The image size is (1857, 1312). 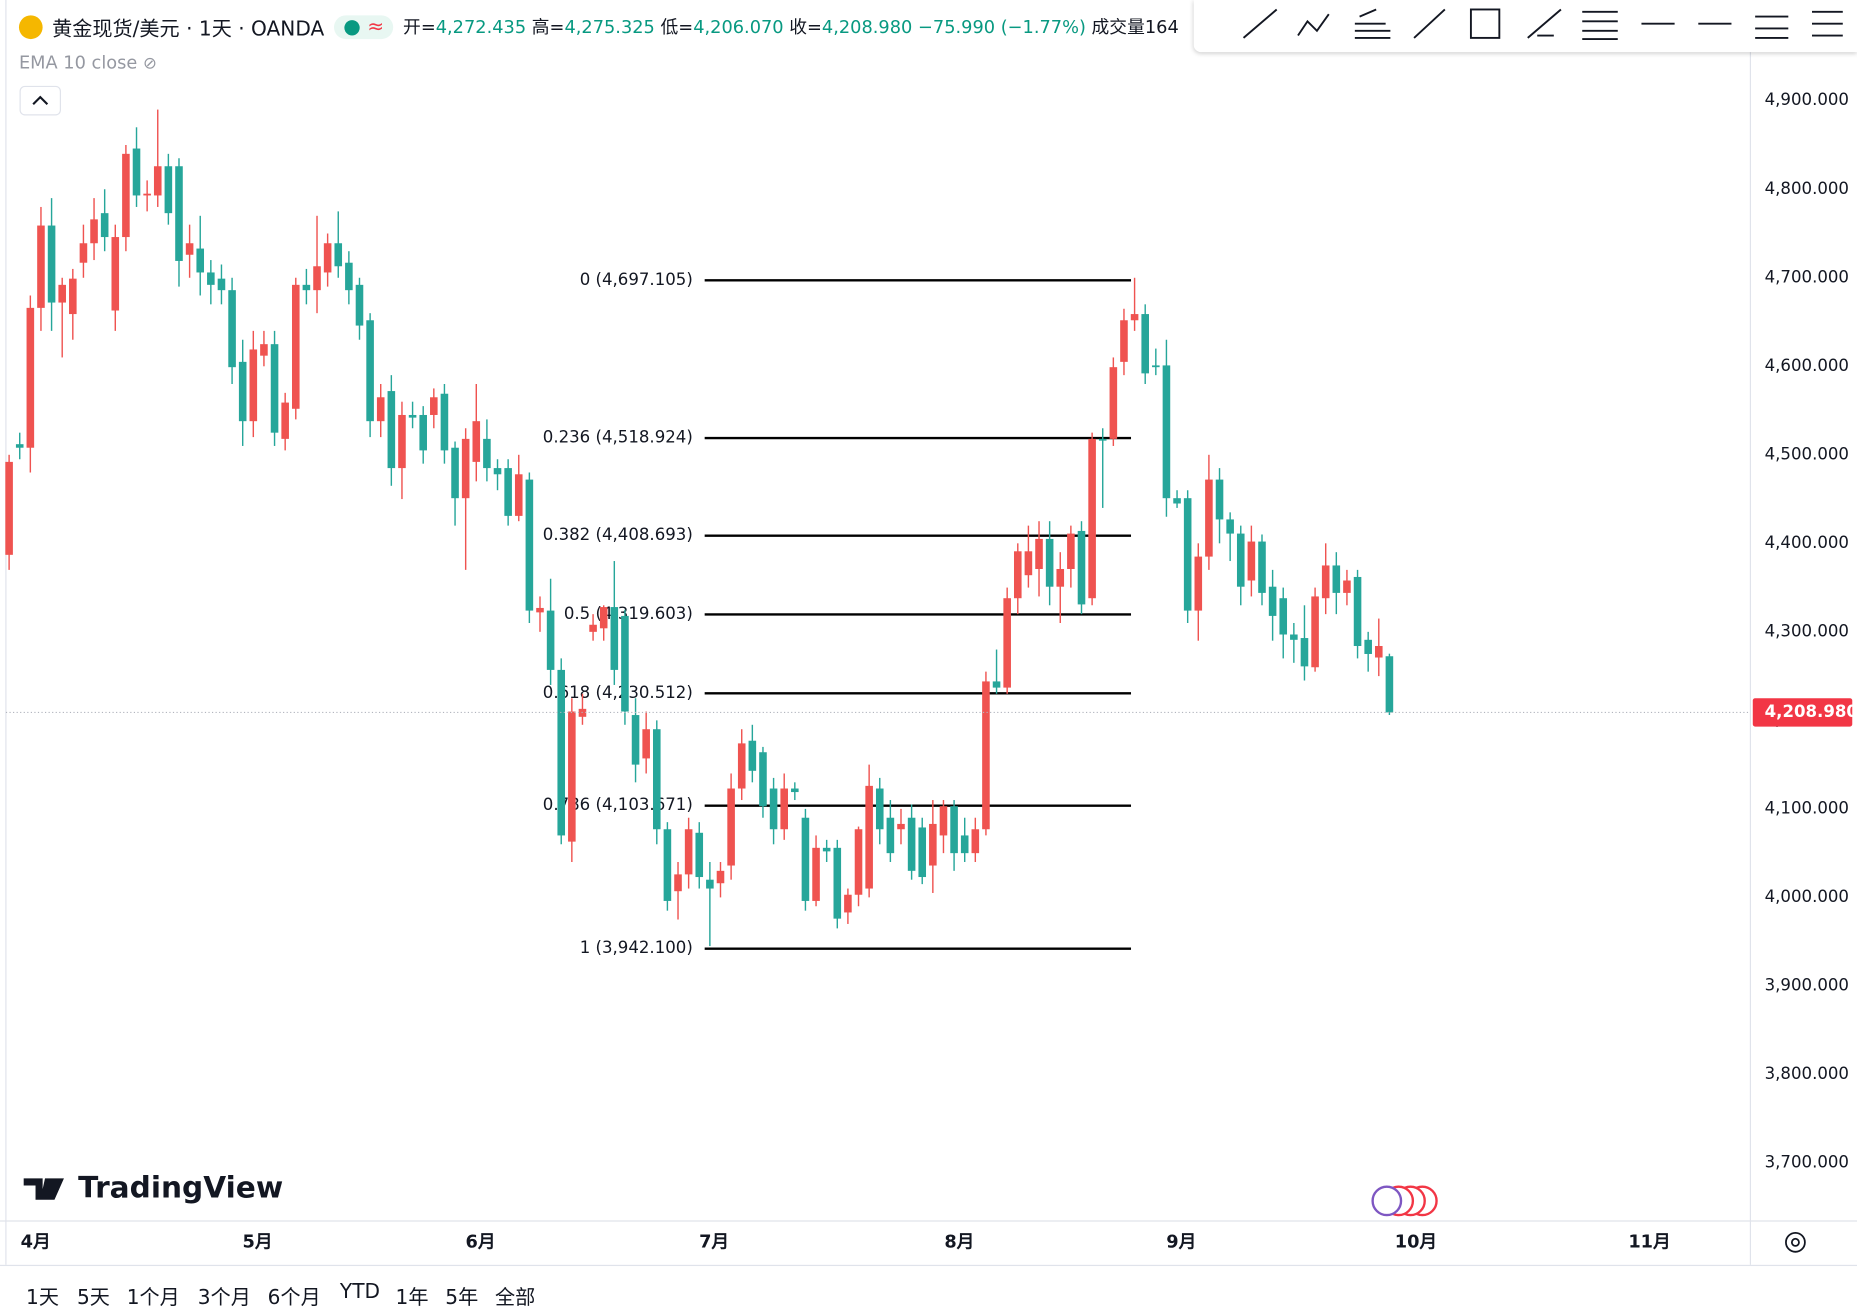 I want to click on period-button: 1个月, so click(x=153, y=1298).